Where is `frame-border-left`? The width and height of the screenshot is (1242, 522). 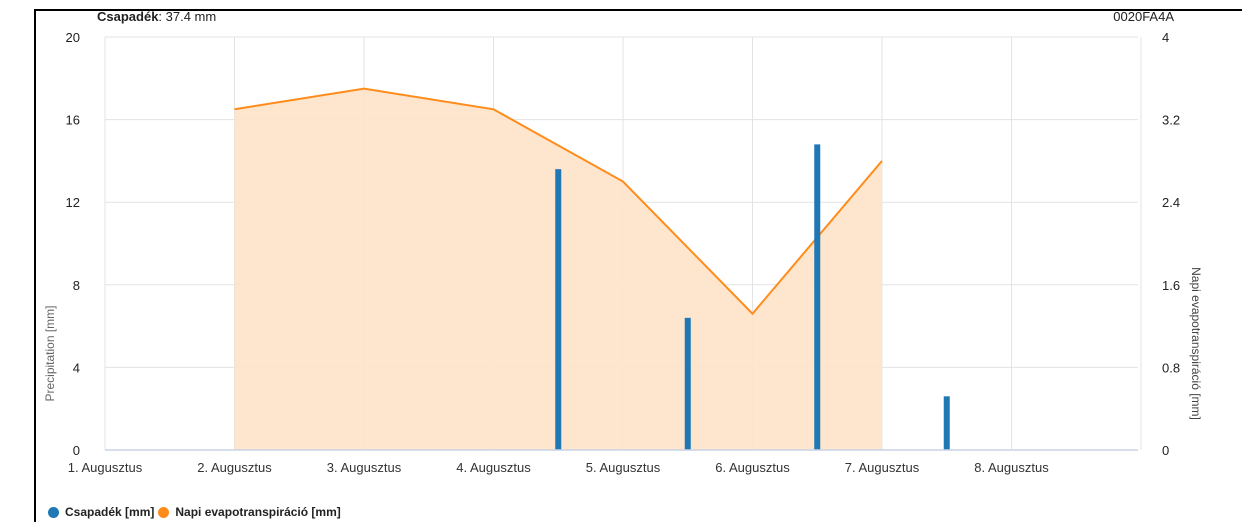 frame-border-left is located at coordinates (35, 266).